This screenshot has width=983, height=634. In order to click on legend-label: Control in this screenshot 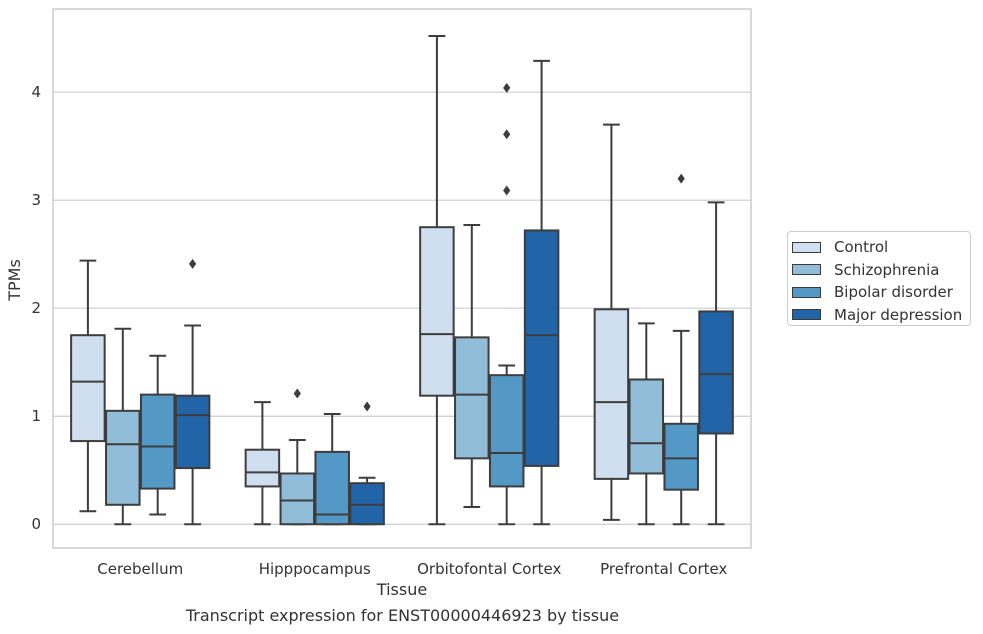, I will do `click(861, 247)`.